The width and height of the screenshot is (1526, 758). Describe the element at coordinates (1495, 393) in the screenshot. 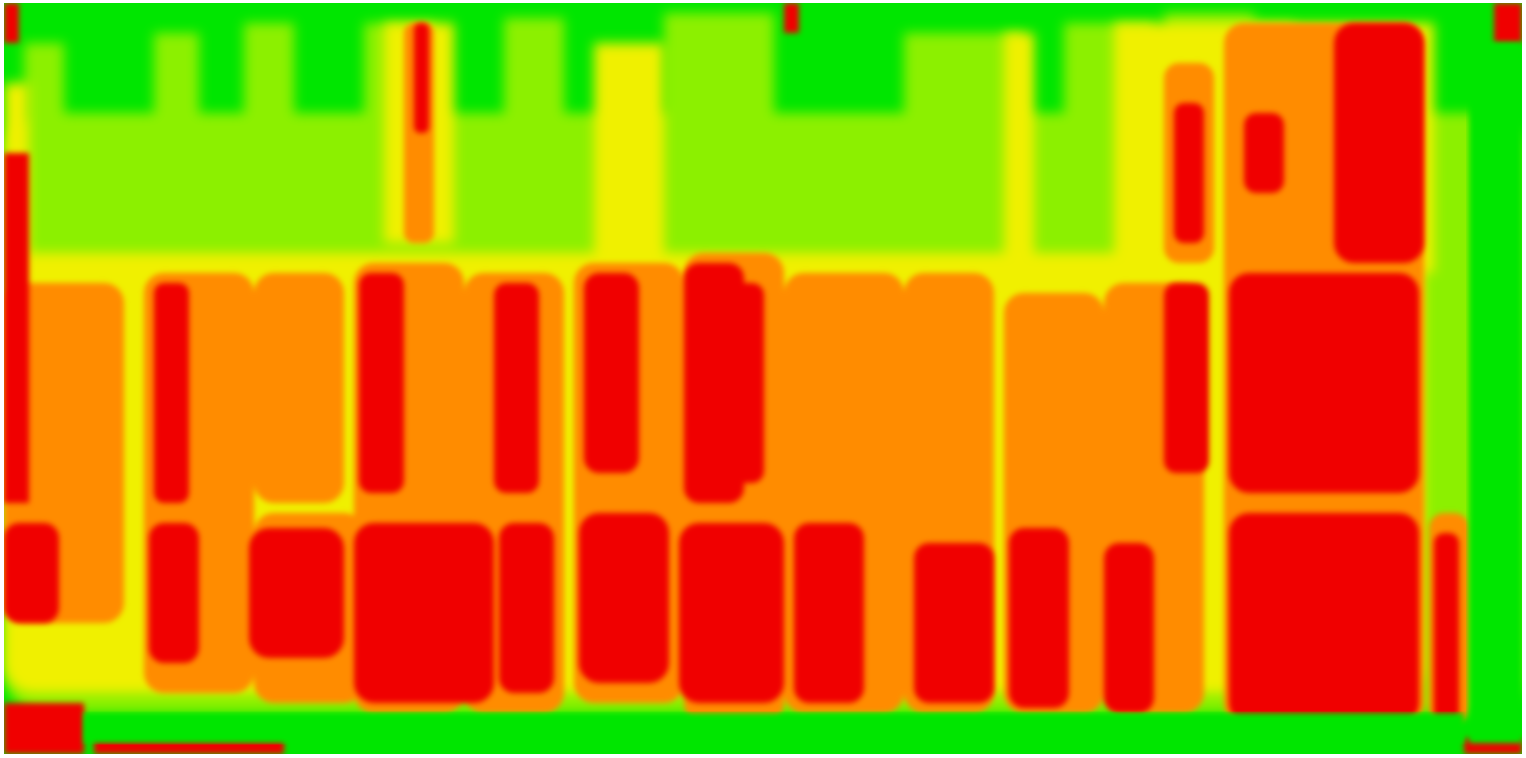

I see `class-0-border-right` at that location.